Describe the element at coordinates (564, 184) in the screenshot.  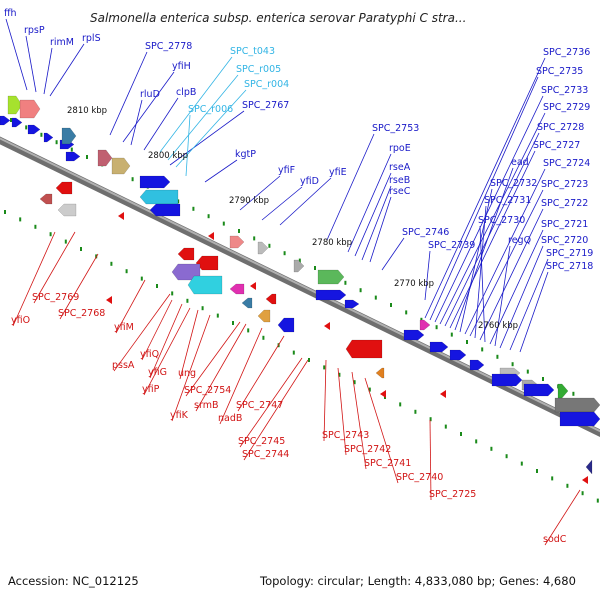
I see `forward-gene-label: SPC_2723` at that location.